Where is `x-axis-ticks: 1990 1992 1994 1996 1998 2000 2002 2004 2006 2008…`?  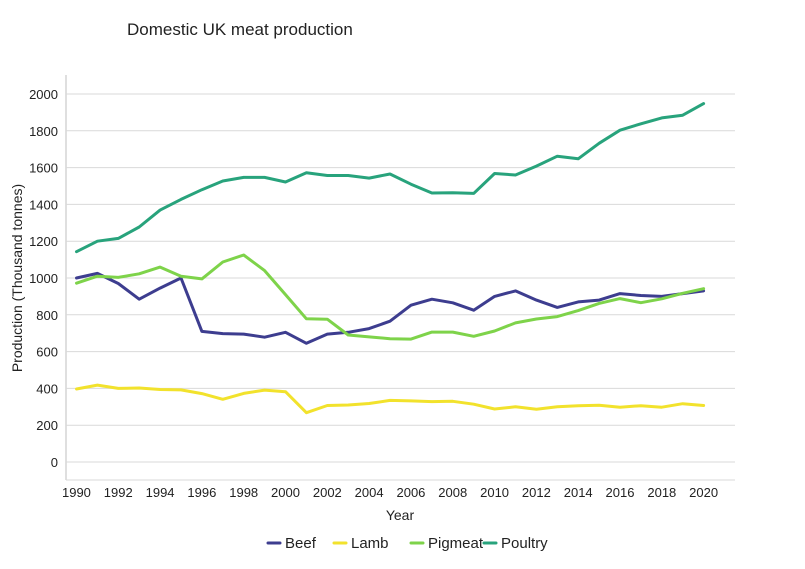 x-axis-ticks: 1990 1992 1994 1996 1998 2000 2002 2004 2006 2008… is located at coordinates (390, 492).